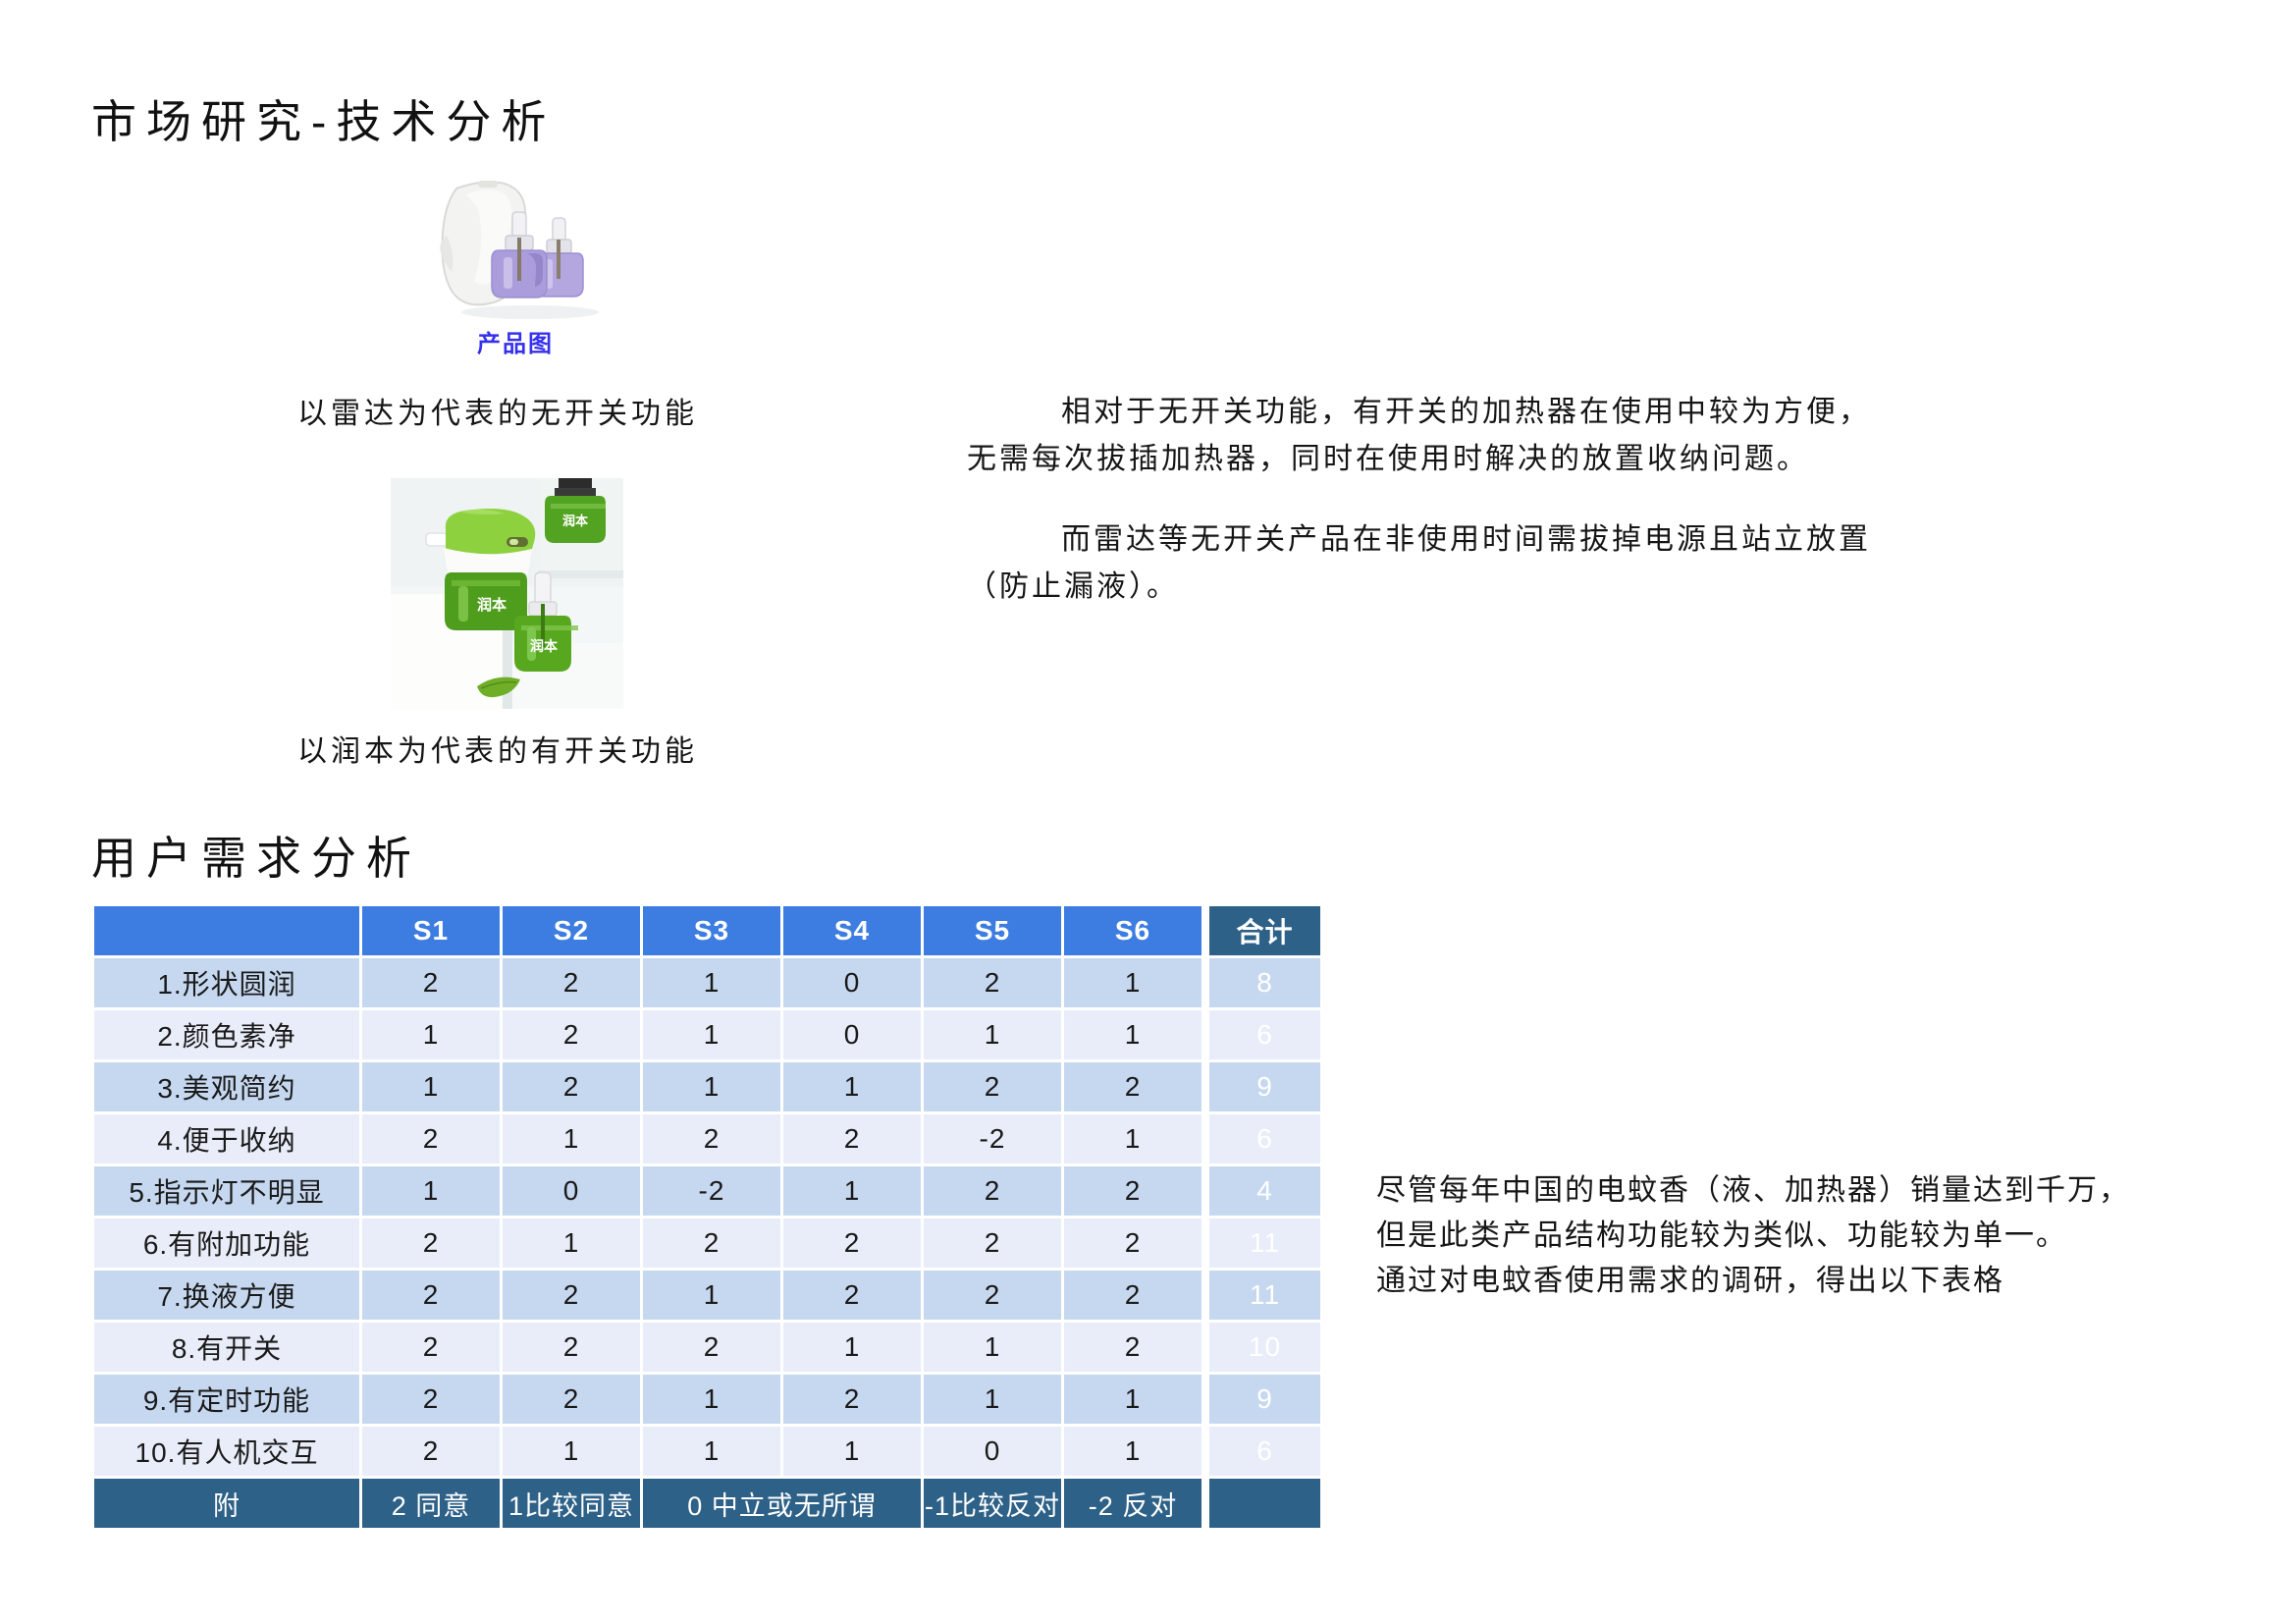  What do you see at coordinates (993, 930) in the screenshot?
I see `header-s5: S5` at bounding box center [993, 930].